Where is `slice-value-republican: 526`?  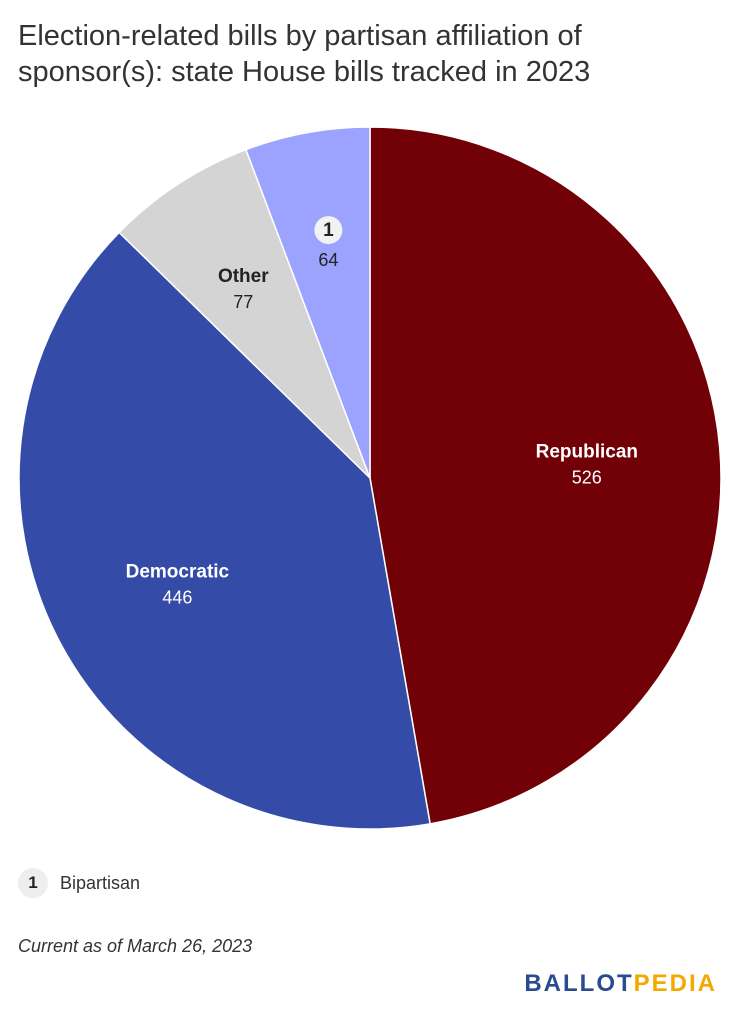
slice-value-republican: 526 is located at coordinates (587, 477).